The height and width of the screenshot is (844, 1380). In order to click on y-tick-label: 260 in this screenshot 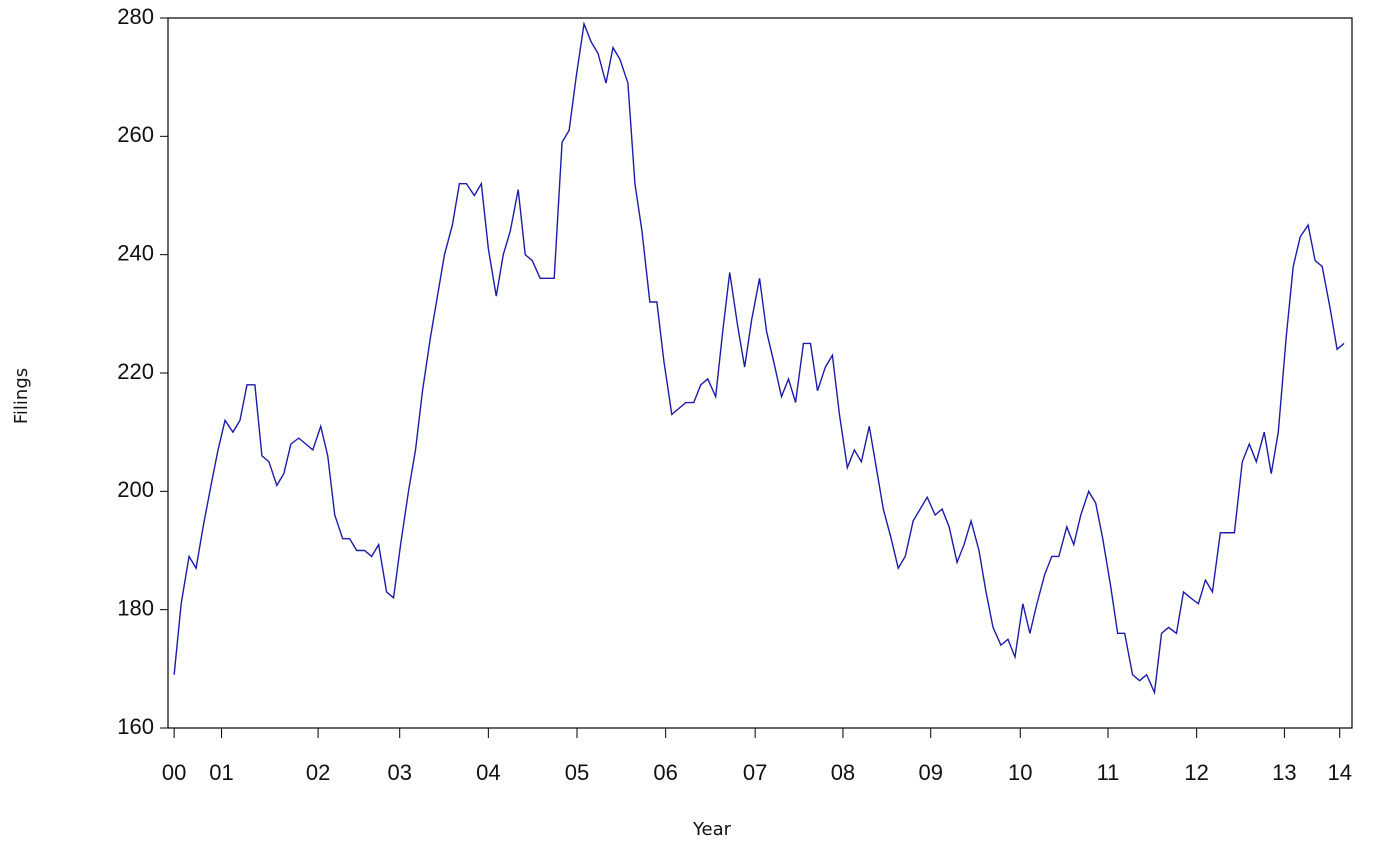, I will do `click(135, 134)`.